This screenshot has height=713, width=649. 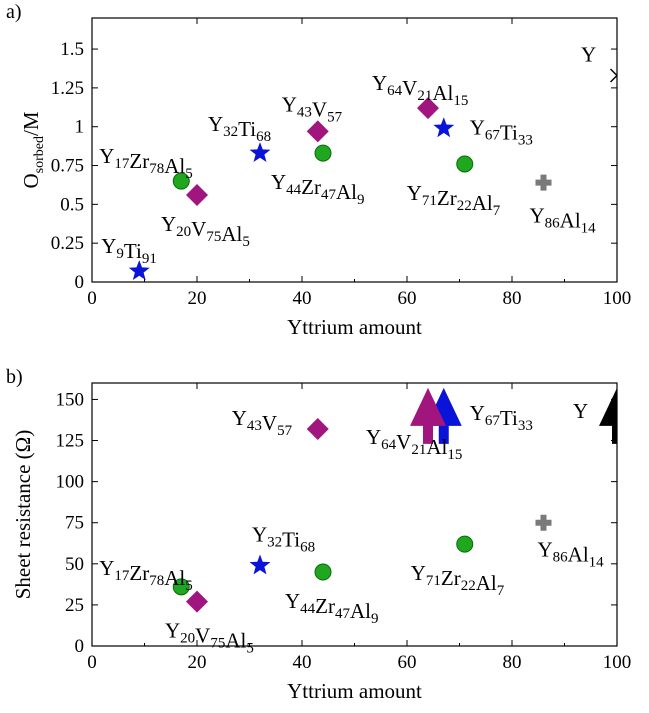 I want to click on y-tick-label: 1, so click(x=80, y=127).